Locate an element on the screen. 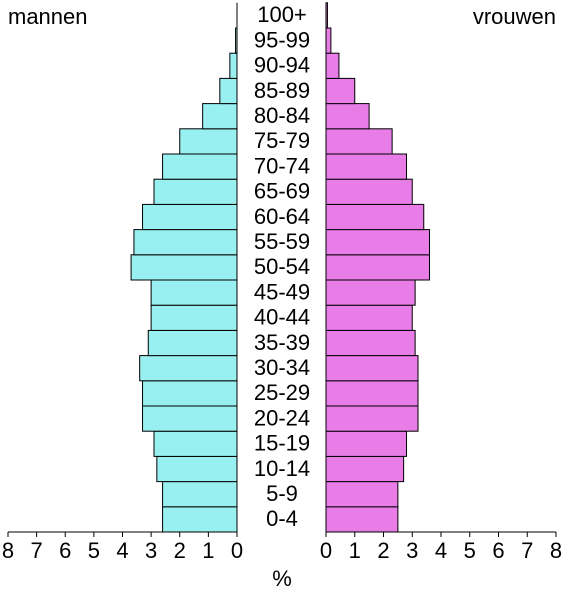 Image resolution: width=565 pixels, height=600 pixels. category-label: 90-94 is located at coordinates (282, 65).